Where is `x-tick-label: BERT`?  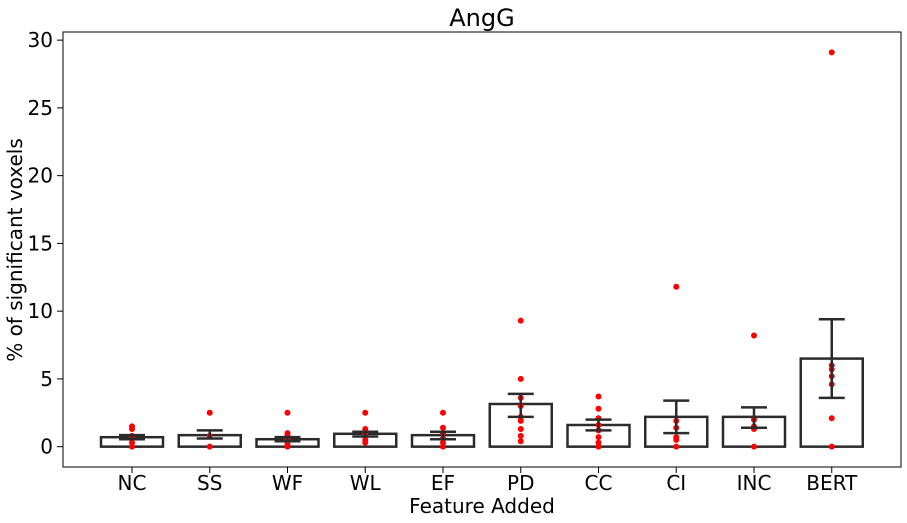 x-tick-label: BERT is located at coordinates (832, 483).